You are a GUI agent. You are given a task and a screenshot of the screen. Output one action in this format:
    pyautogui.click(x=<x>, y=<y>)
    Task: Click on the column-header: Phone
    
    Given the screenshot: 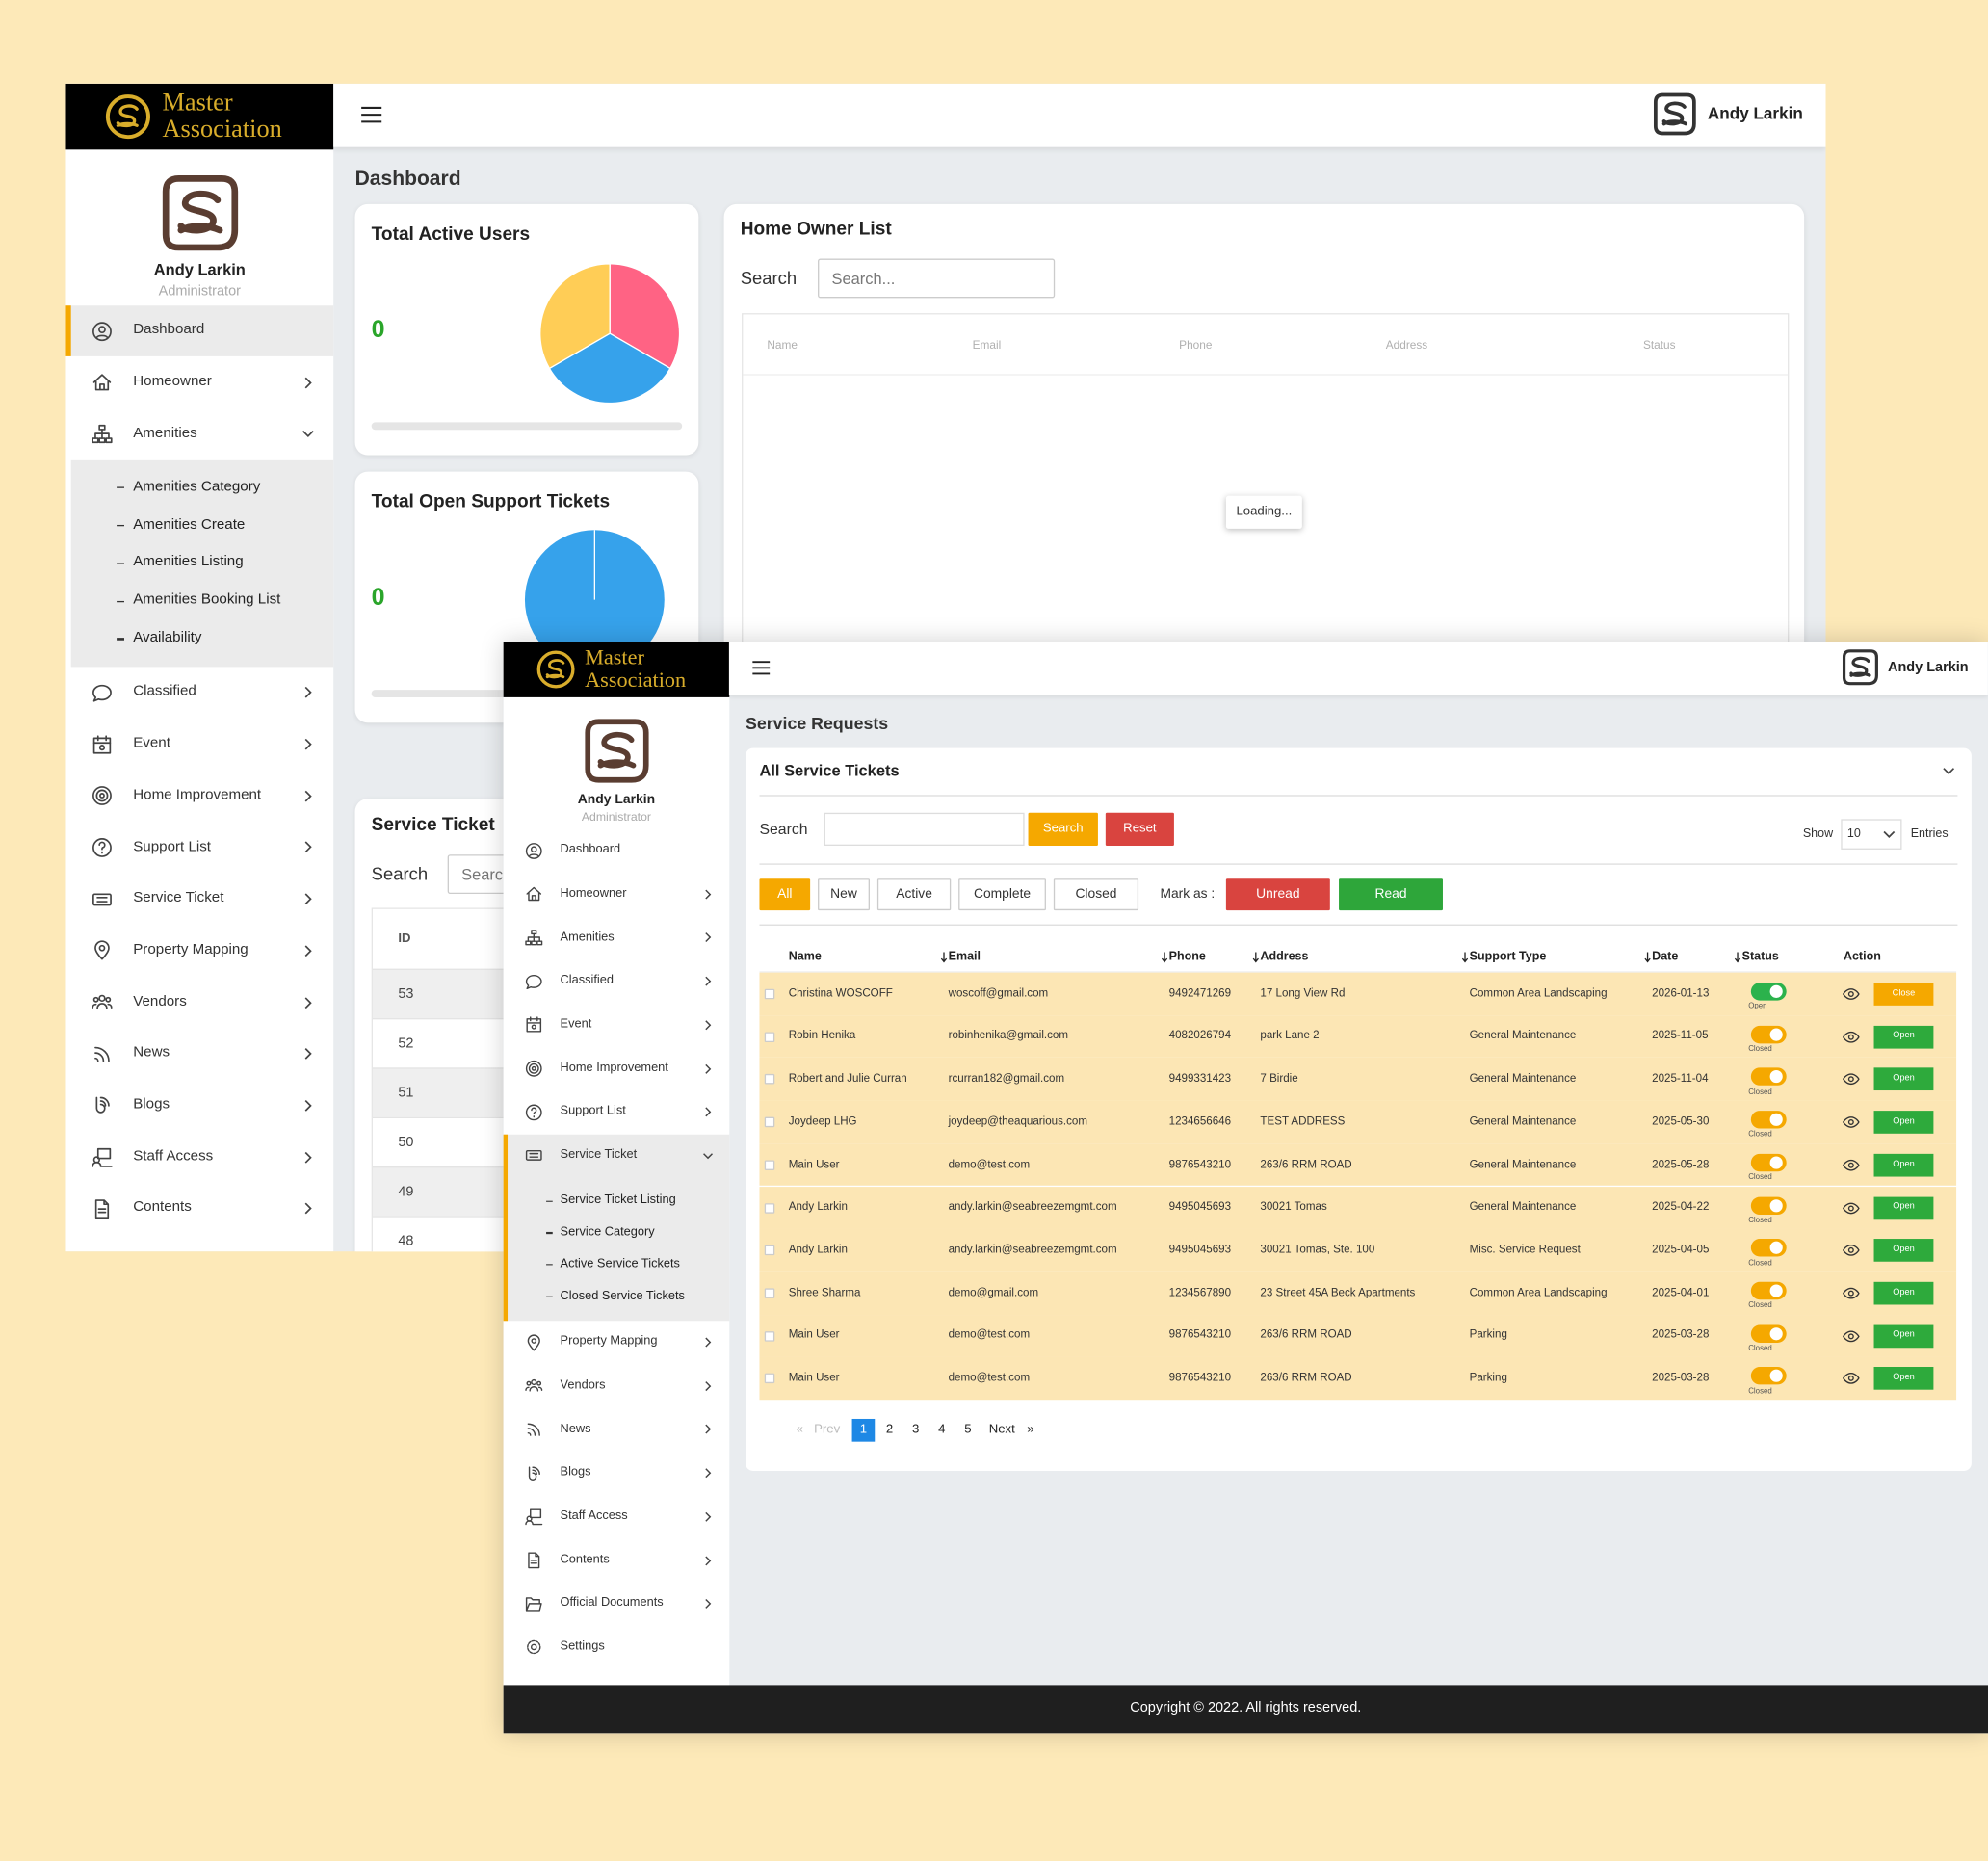 What is the action you would take?
    pyautogui.click(x=1187, y=957)
    